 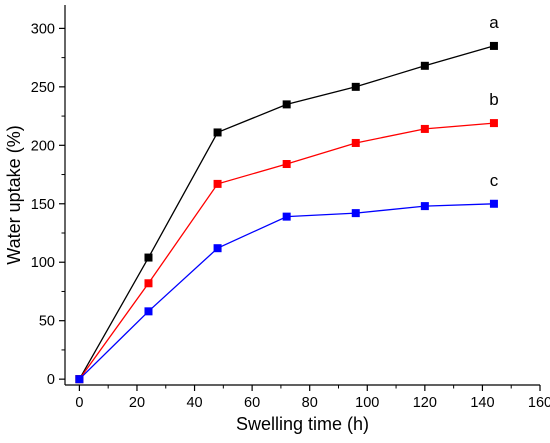 I want to click on x-tick-label: 40, so click(x=194, y=403).